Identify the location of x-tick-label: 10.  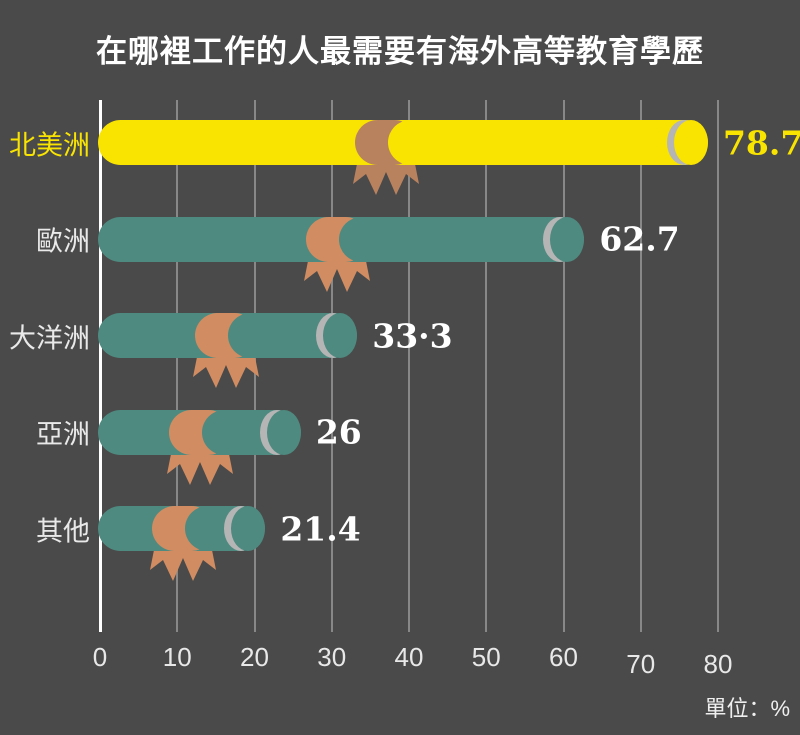
(177, 657).